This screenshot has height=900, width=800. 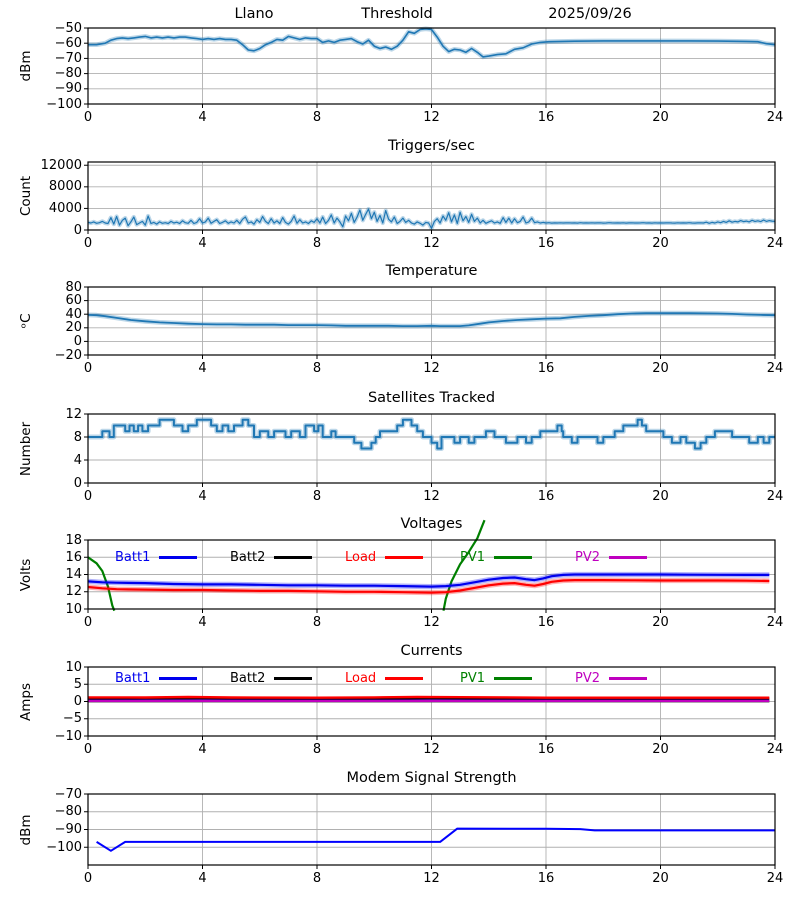 I want to click on y-tick-label: 4000, so click(x=65, y=208).